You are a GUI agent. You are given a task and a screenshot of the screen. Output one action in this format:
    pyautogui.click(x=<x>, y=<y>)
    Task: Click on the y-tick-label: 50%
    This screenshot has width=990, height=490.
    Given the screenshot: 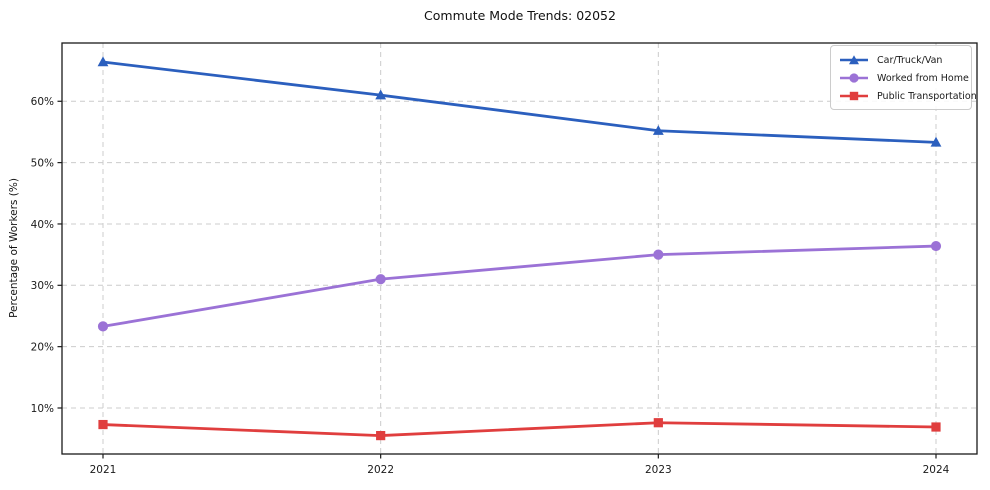 What is the action you would take?
    pyautogui.click(x=42, y=163)
    